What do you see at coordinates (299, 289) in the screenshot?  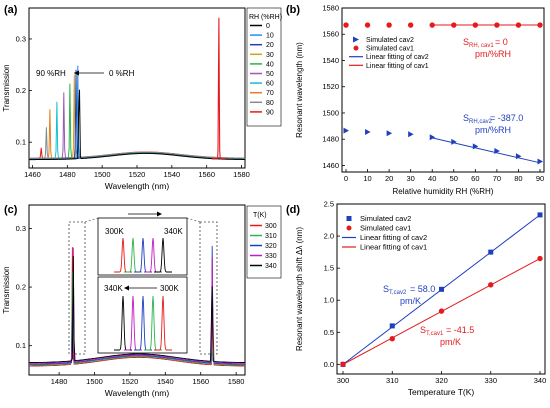 I see `panel-d-ylabel: Resonant wavelength shift Δλ (nm)` at bounding box center [299, 289].